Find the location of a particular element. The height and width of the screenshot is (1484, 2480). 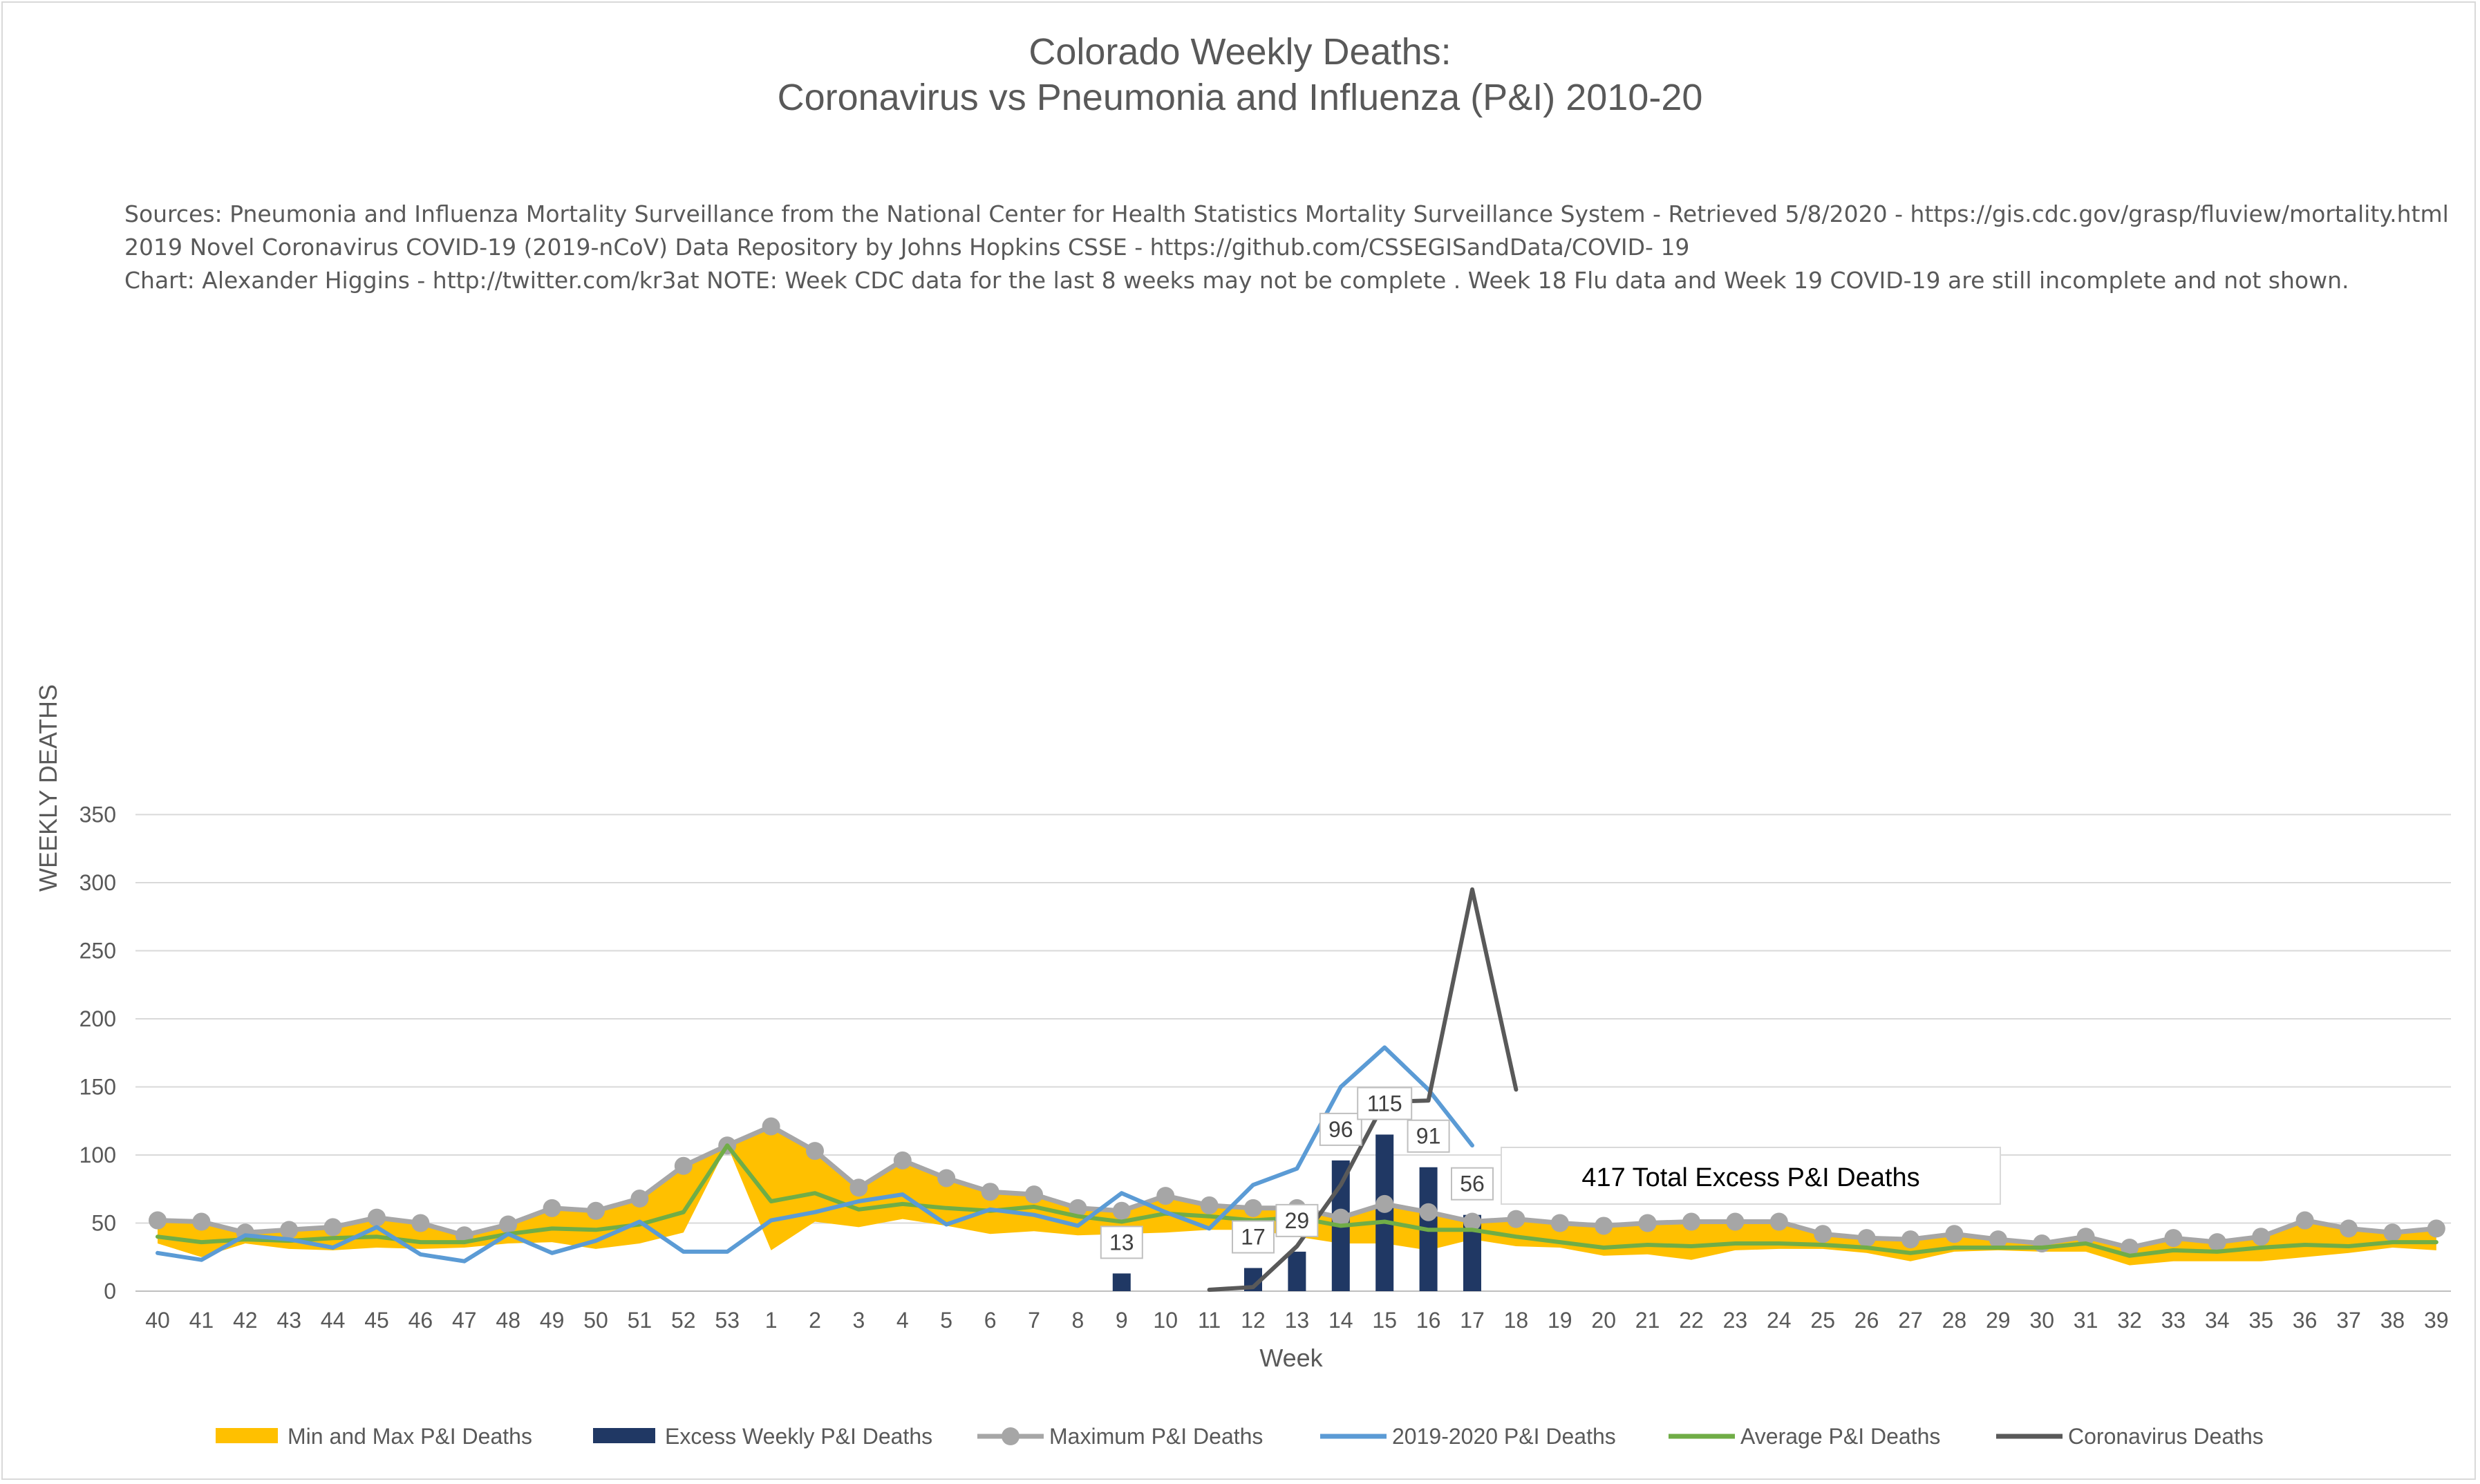

x-tick-label: 6 is located at coordinates (991, 1320).